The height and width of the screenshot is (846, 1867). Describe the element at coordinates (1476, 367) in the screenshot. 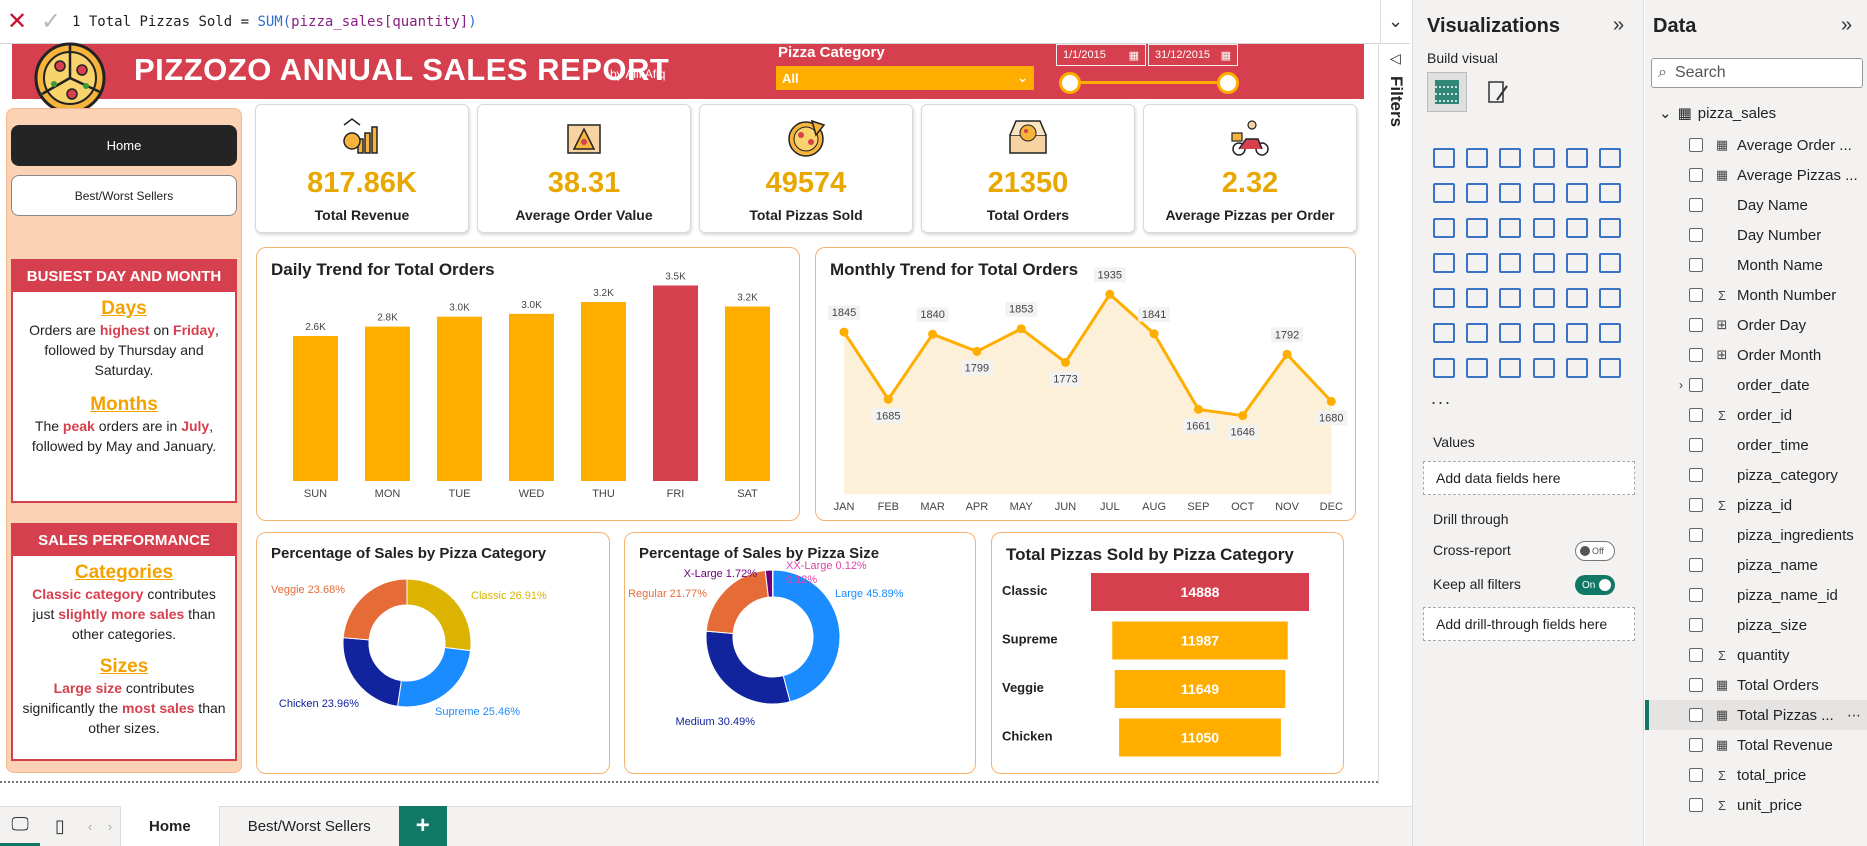

I see `power-apps-visual-icon` at that location.